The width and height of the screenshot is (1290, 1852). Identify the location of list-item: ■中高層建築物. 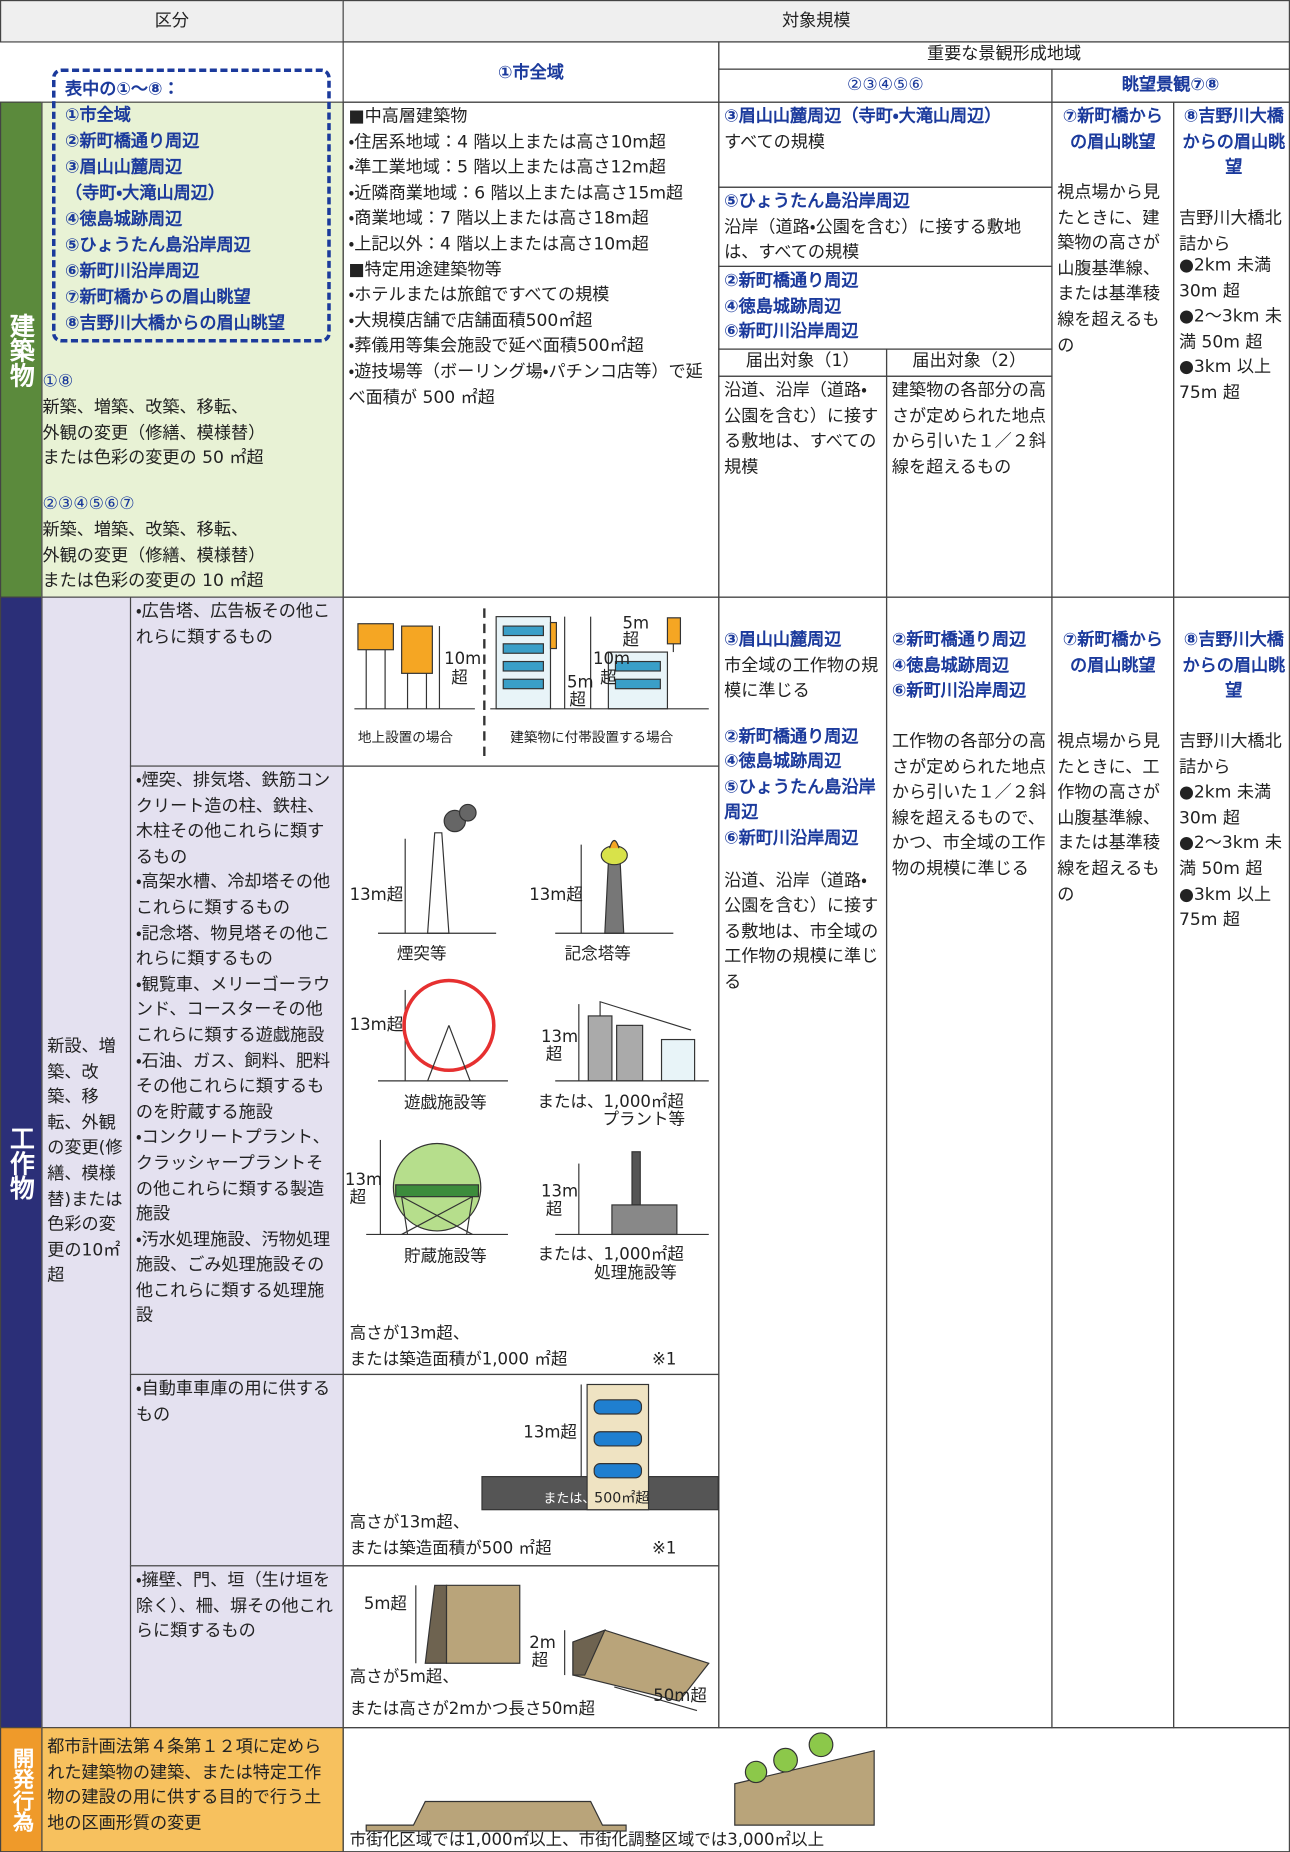
(408, 117).